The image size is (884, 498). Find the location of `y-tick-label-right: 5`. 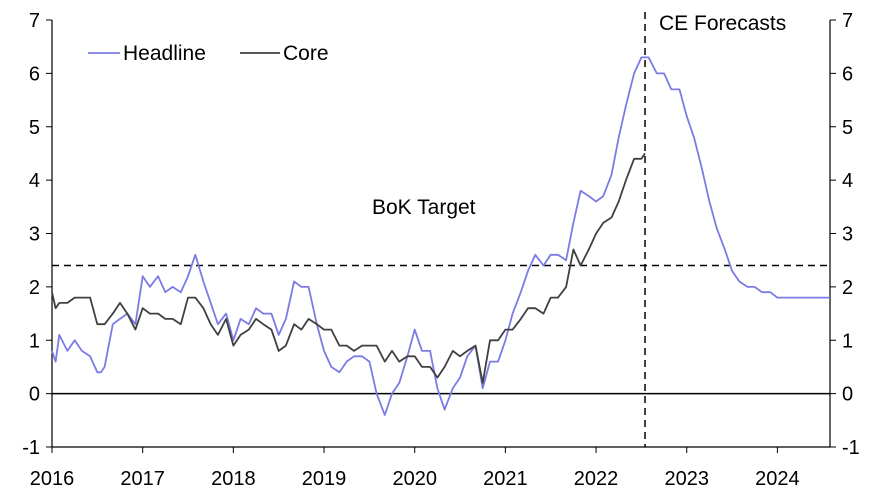

y-tick-label-right: 5 is located at coordinates (847, 128).